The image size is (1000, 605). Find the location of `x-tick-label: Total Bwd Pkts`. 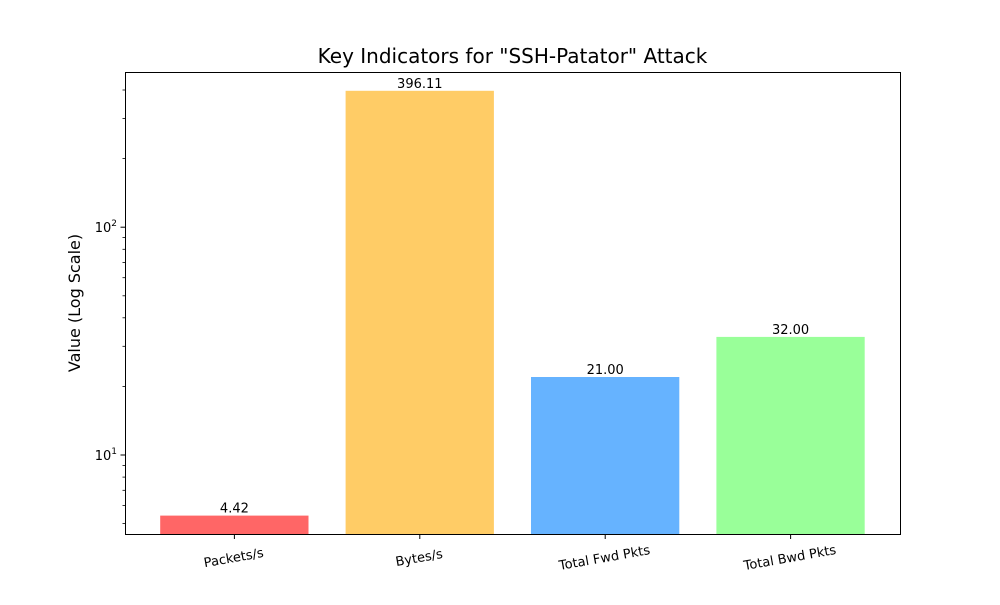

x-tick-label: Total Bwd Pkts is located at coordinates (790, 558).